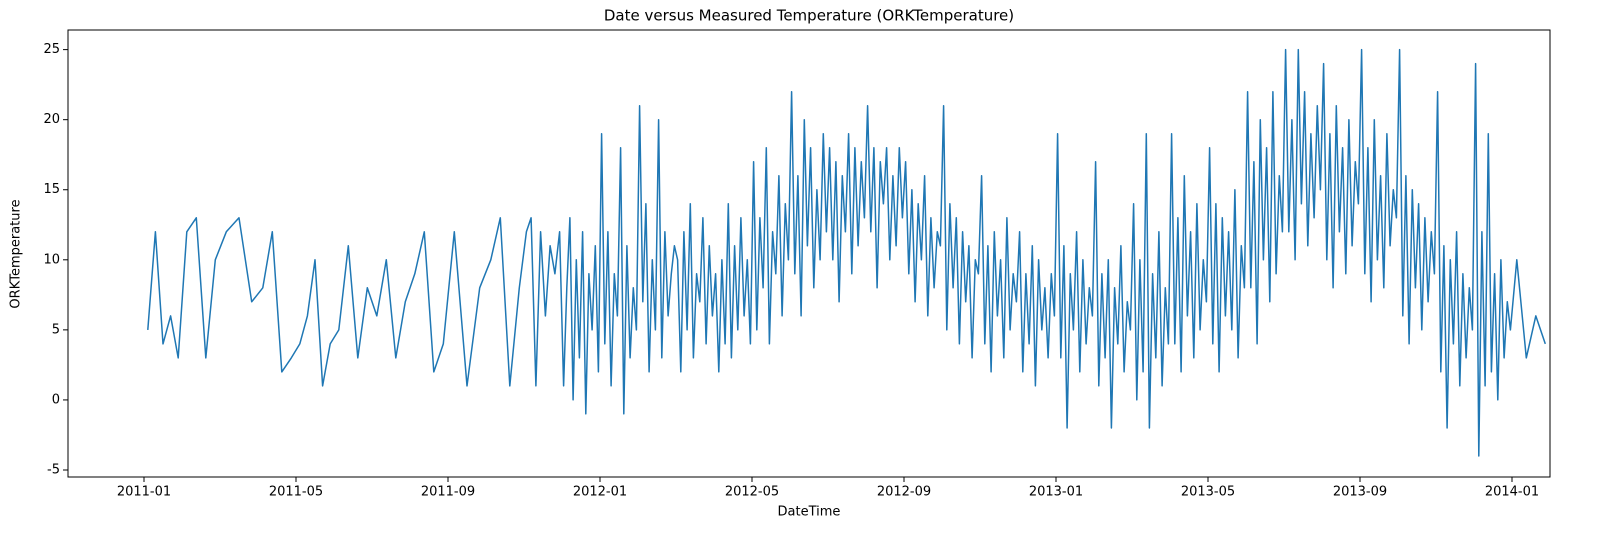 This screenshot has width=1619, height=545. Describe the element at coordinates (1056, 492) in the screenshot. I see `x-tick-label: 2013-01` at that location.